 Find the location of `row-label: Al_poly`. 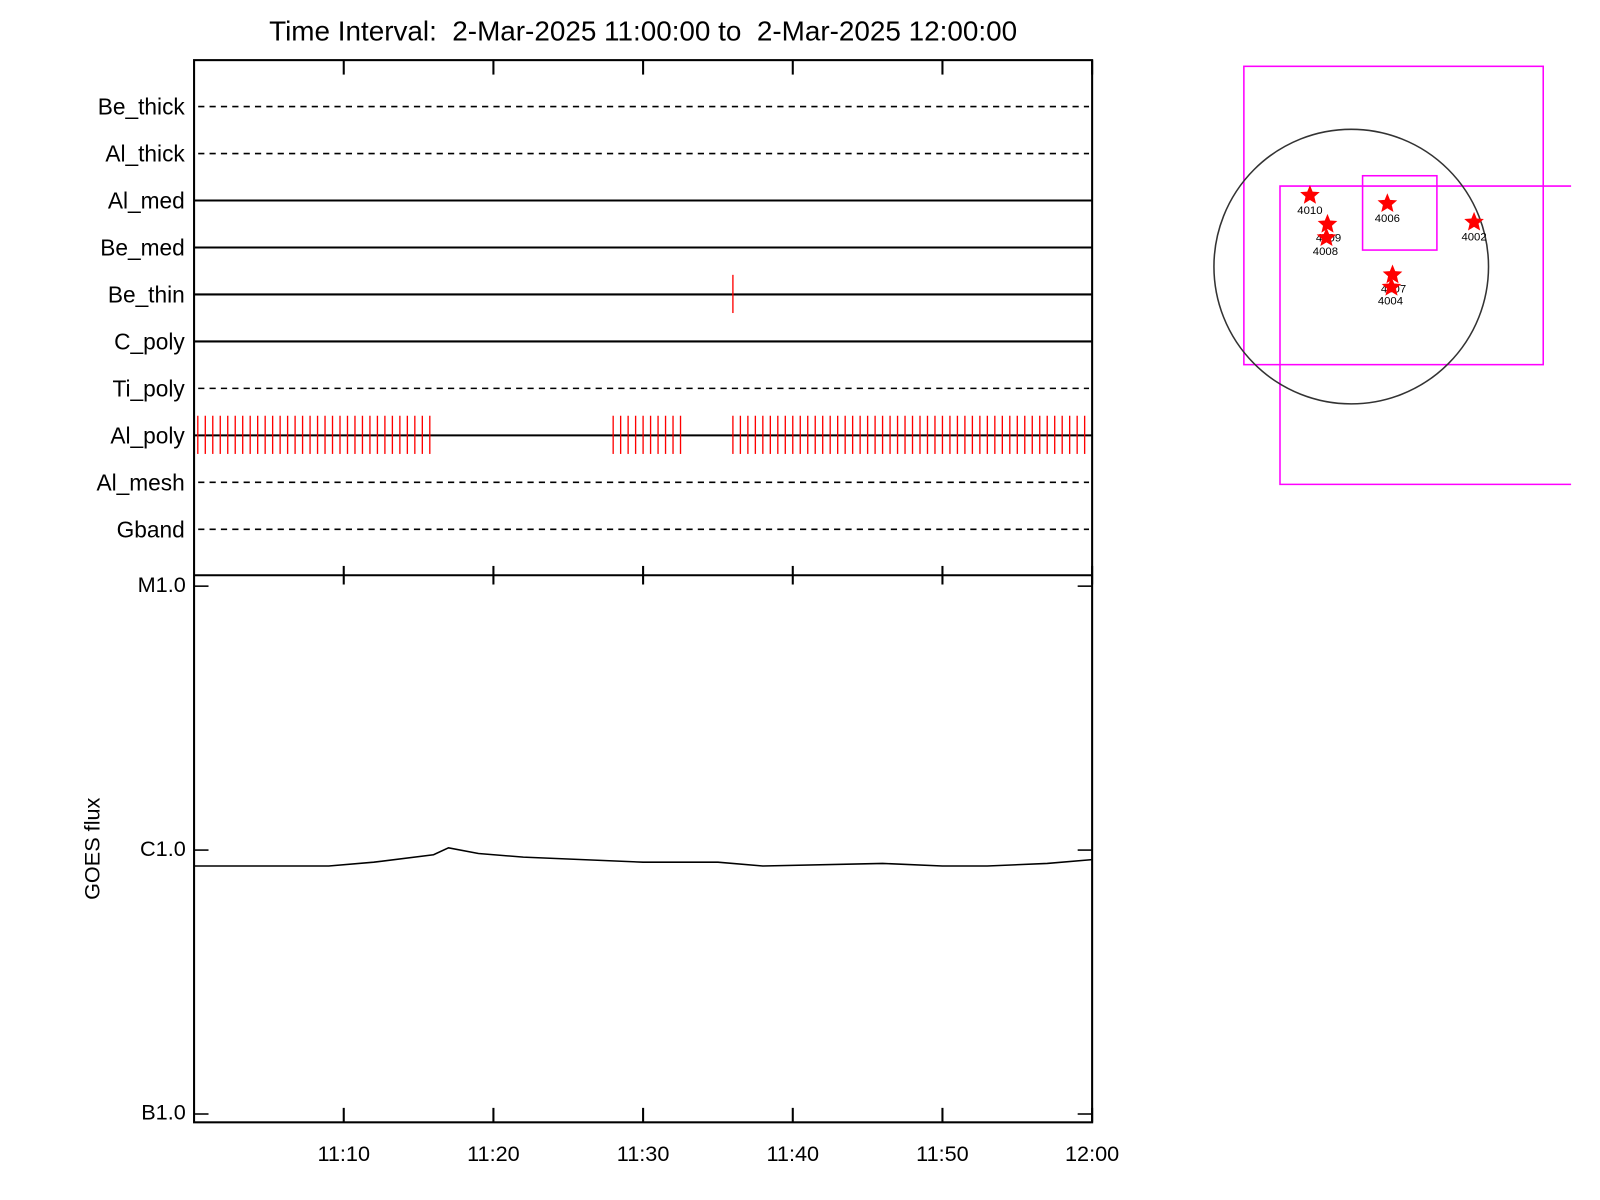

row-label: Al_poly is located at coordinates (147, 435).